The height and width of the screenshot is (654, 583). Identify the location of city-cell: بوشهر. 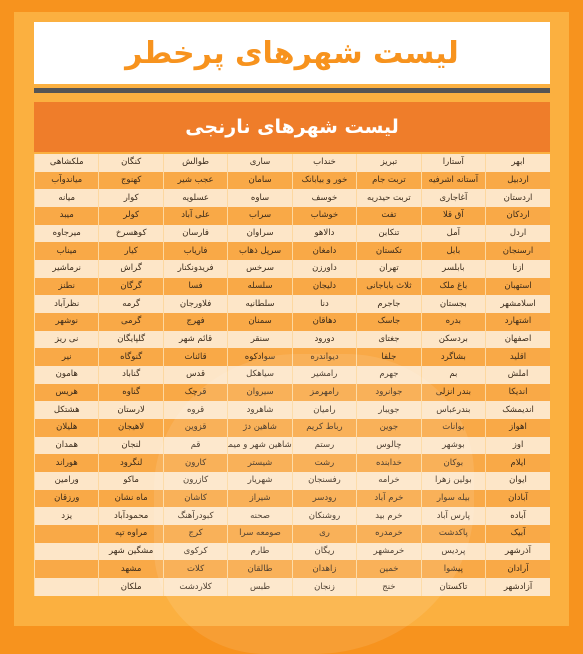
(453, 445).